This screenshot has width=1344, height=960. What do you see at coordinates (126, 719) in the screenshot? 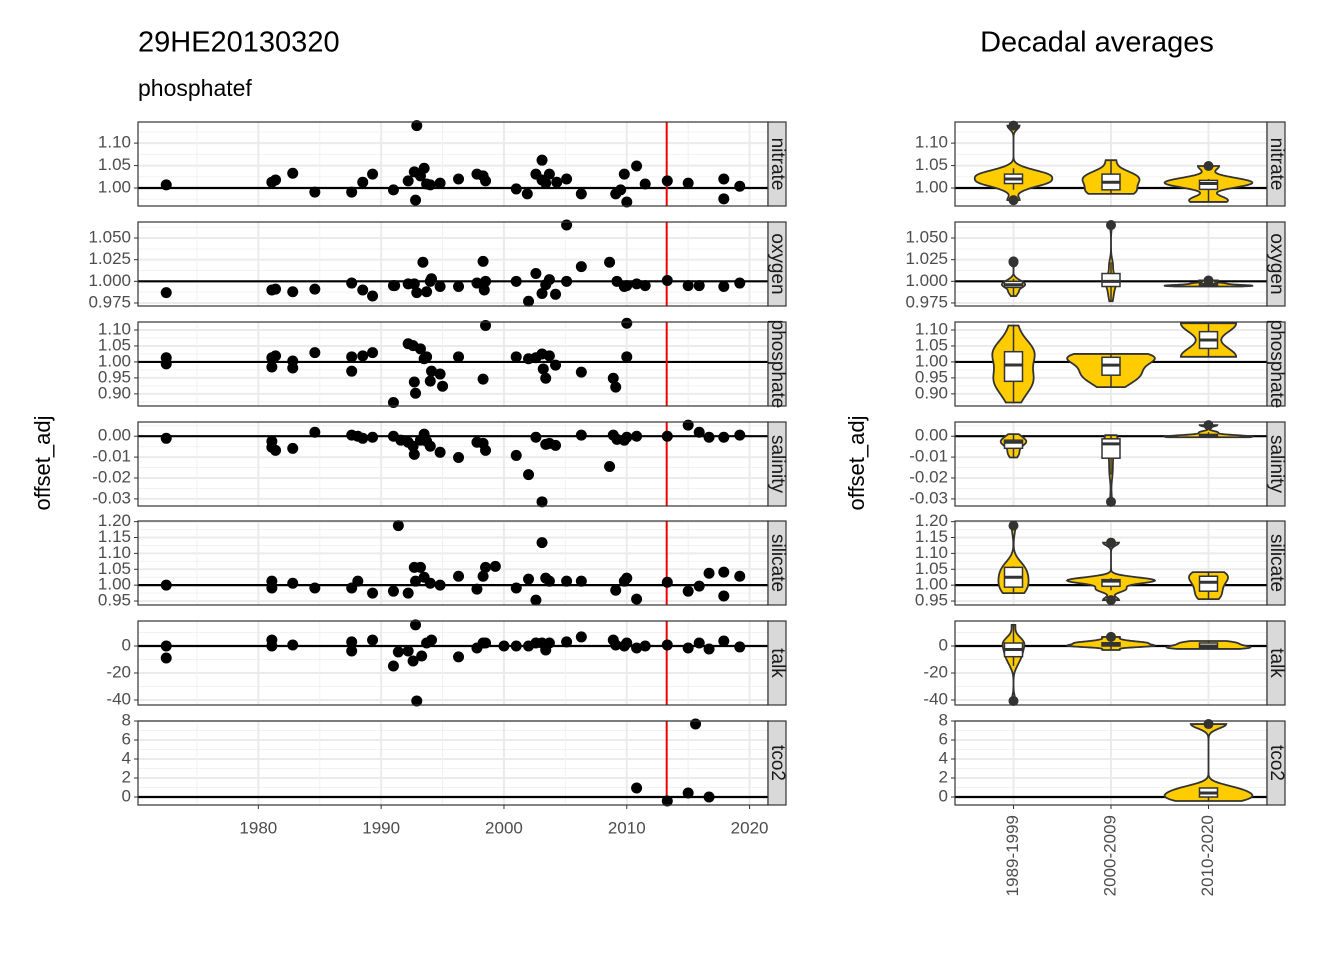
I see `y-tick-label: 8` at bounding box center [126, 719].